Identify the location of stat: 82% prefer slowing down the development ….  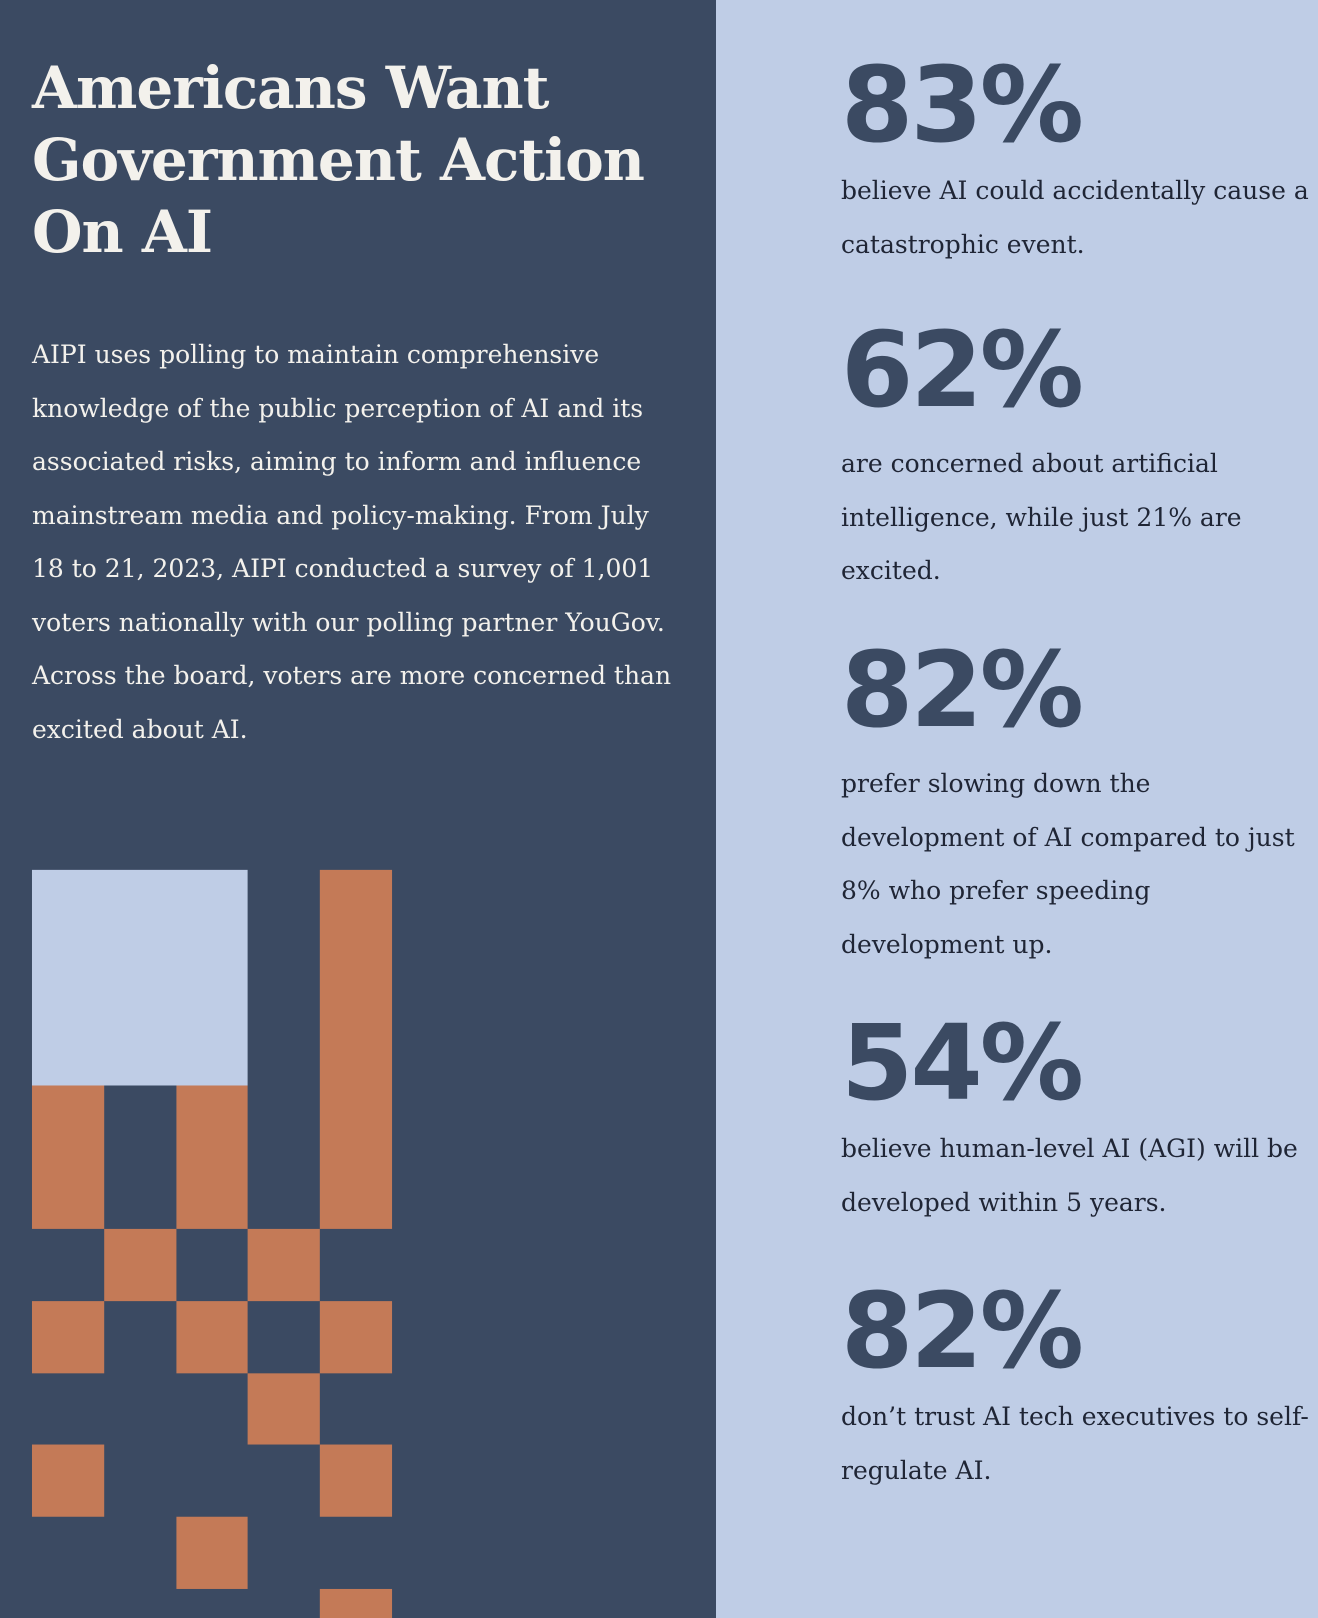
(1076, 803).